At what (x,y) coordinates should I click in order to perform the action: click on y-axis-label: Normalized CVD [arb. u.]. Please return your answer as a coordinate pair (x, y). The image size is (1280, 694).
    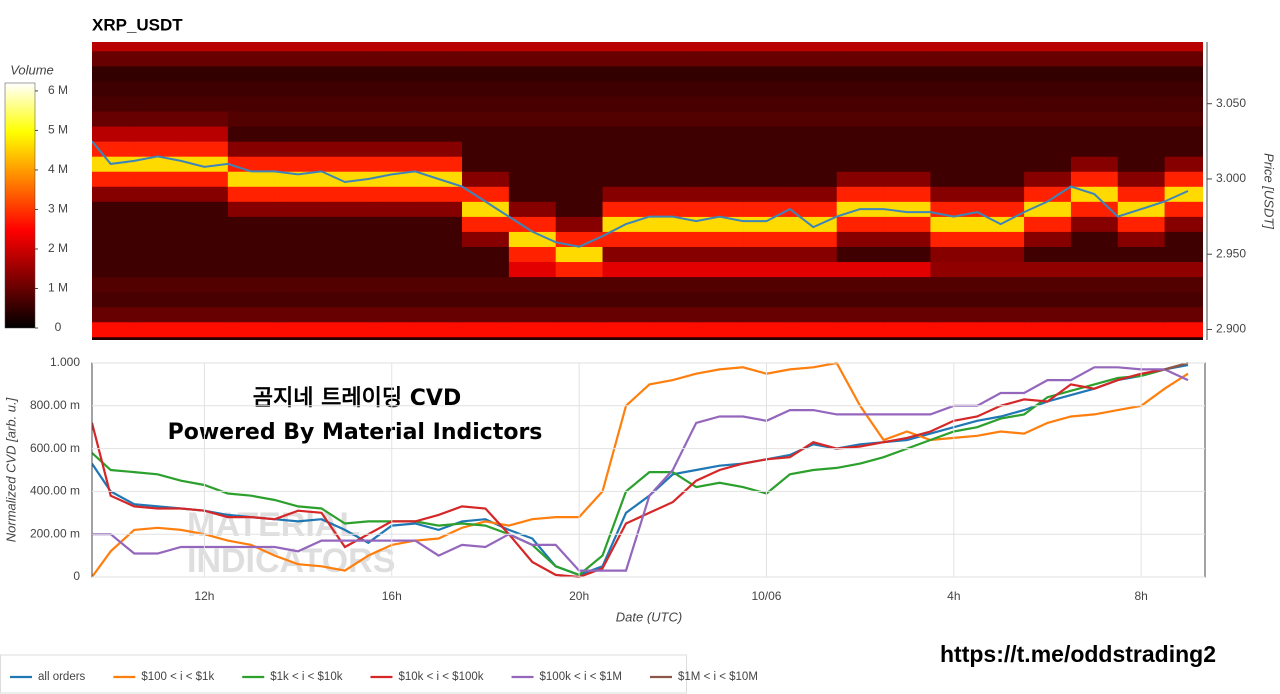
    Looking at the image, I should click on (10, 469).